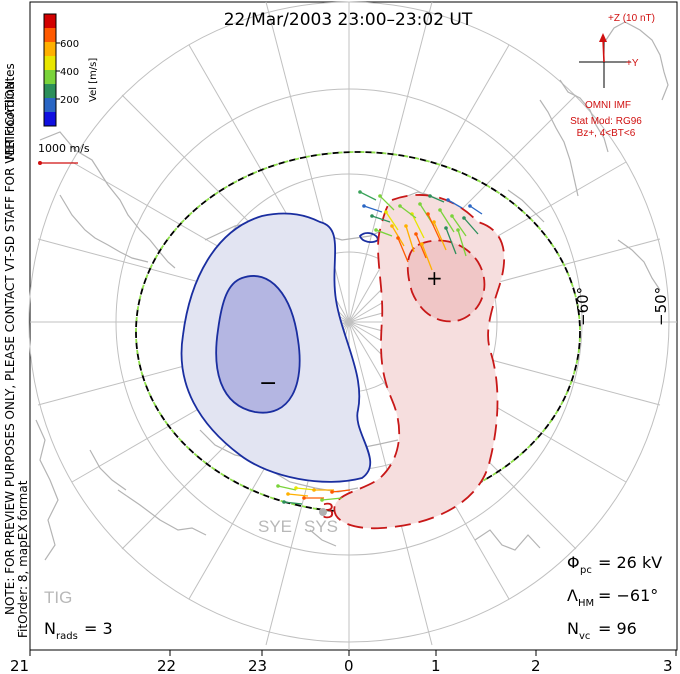 Image resolution: width=680 pixels, height=674 pixels. Describe the element at coordinates (78, 630) in the screenshot. I see `stat-nrads: N rads = 3` at that location.